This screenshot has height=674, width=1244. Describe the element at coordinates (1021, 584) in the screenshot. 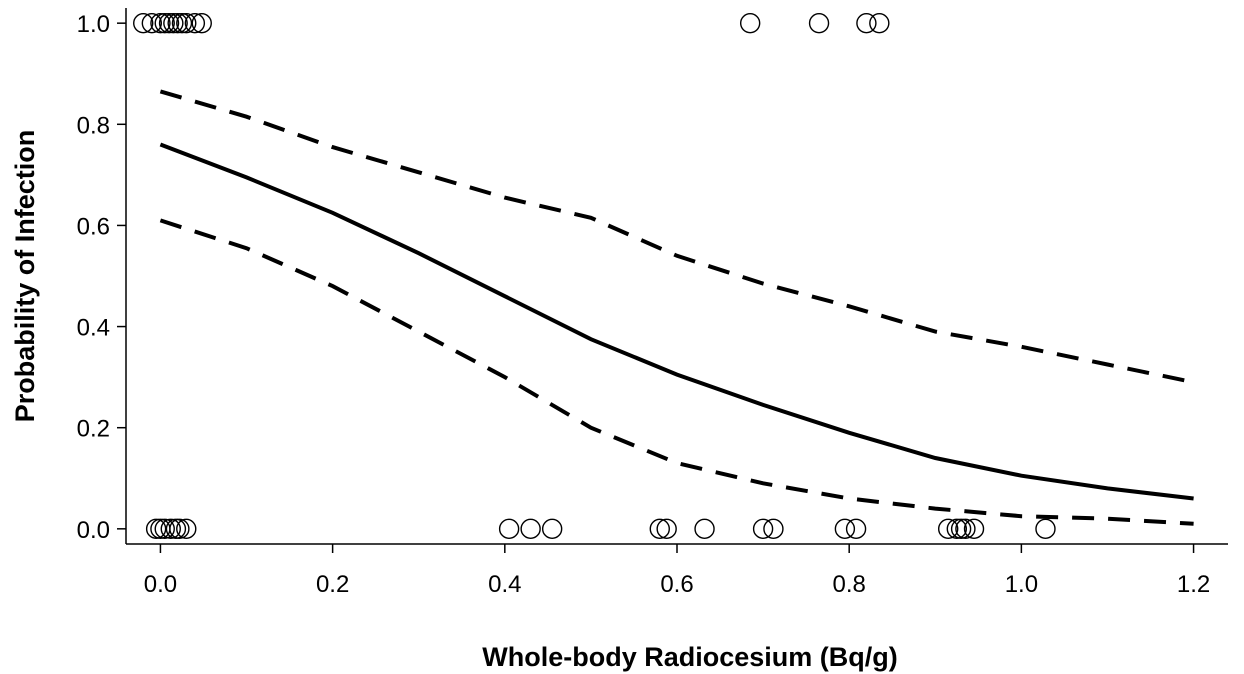

I see `x-tick-label: 1.0` at that location.